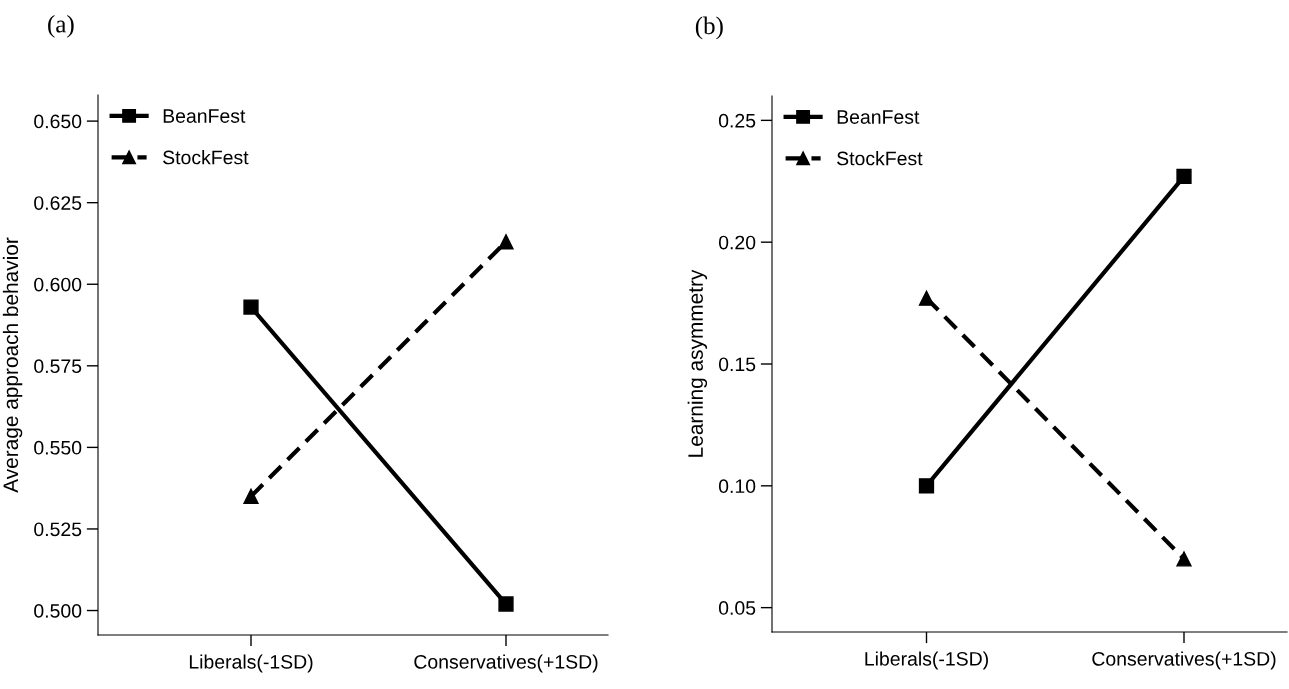 The image size is (1289, 689). What do you see at coordinates (58, 284) in the screenshot?
I see `y-tick-label: 0.600` at bounding box center [58, 284].